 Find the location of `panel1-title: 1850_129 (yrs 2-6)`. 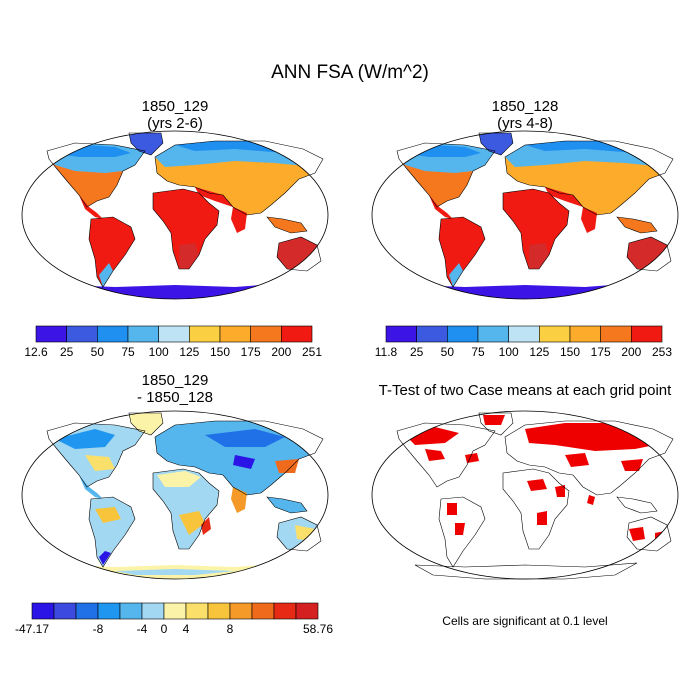

panel1-title: 1850_129 (yrs 2-6) is located at coordinates (175, 115).